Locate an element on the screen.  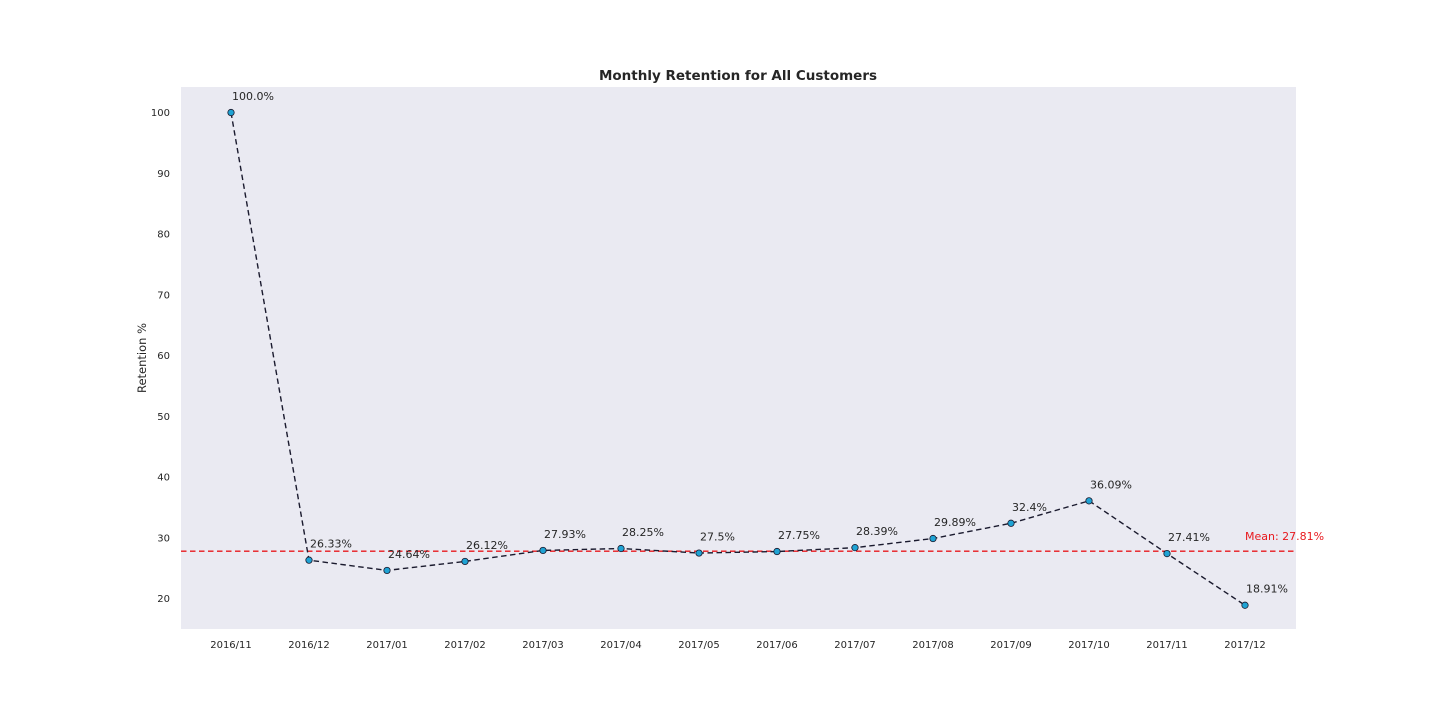
y-tick-label: 70 is located at coordinates (163, 295).